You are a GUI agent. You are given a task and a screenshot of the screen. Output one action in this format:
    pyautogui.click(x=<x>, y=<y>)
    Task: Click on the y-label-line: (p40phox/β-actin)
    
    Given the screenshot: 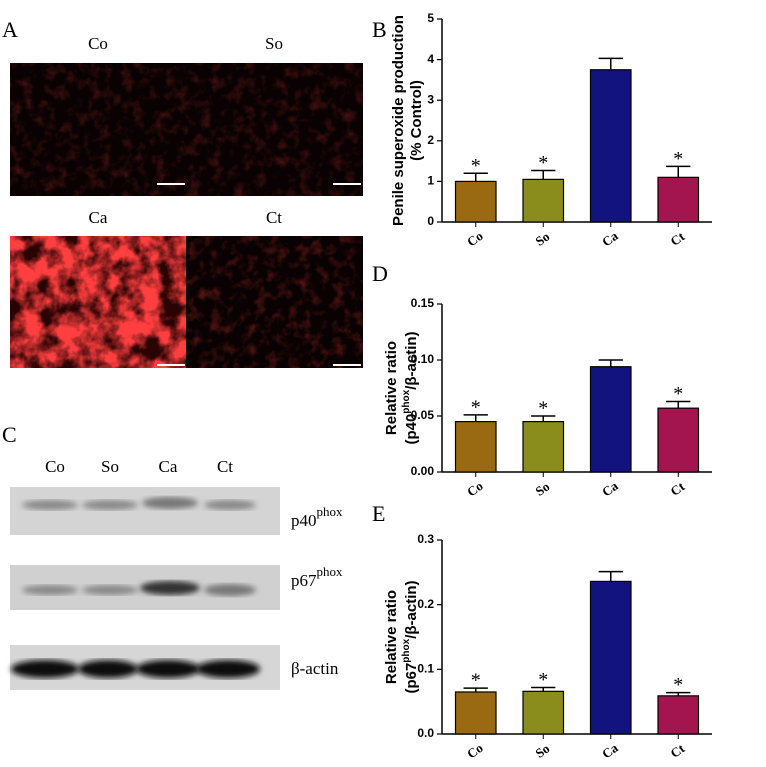 What is the action you would take?
    pyautogui.click(x=410, y=387)
    